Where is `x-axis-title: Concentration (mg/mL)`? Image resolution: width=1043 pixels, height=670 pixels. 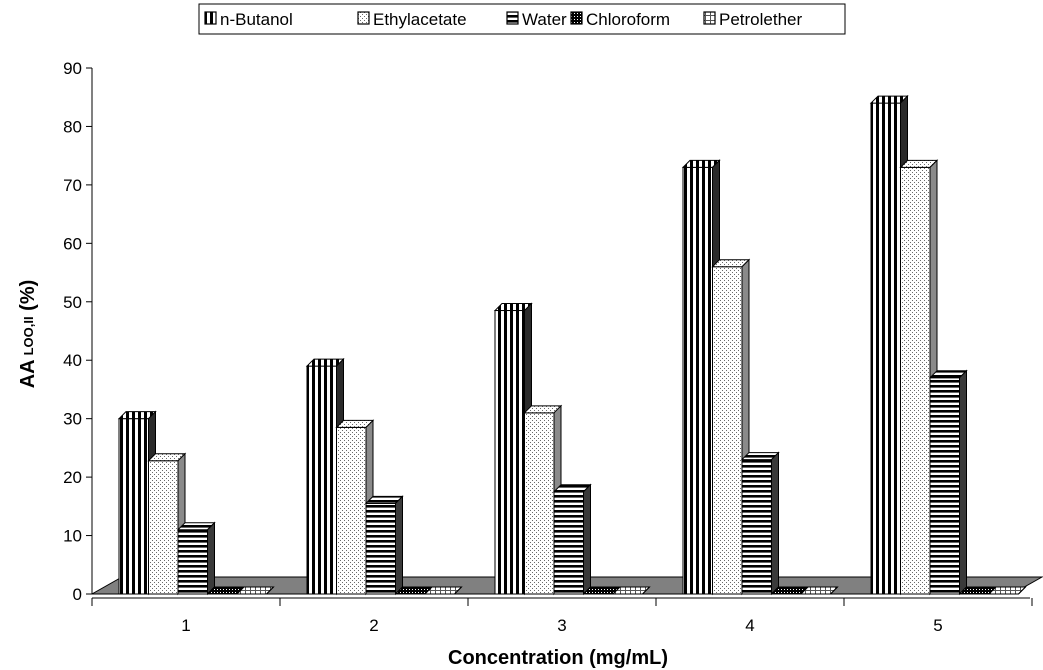
x-axis-title: Concentration (mg/mL) is located at coordinates (558, 658).